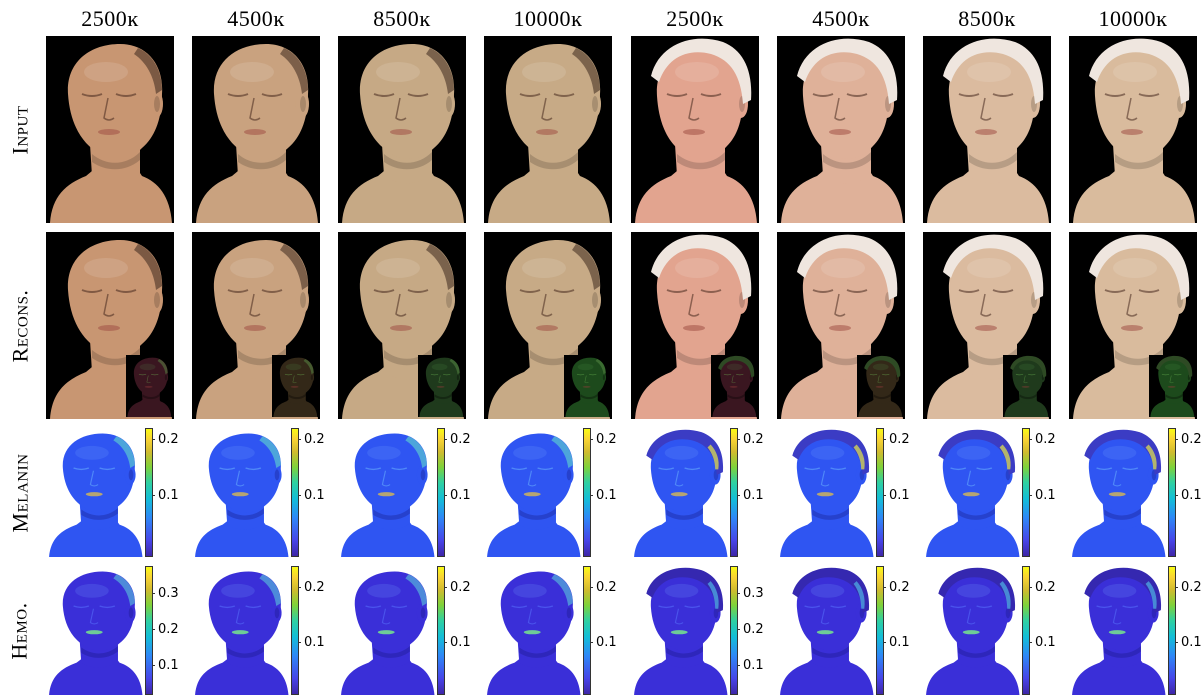  I want to click on row-label-text: Recons., so click(20, 325).